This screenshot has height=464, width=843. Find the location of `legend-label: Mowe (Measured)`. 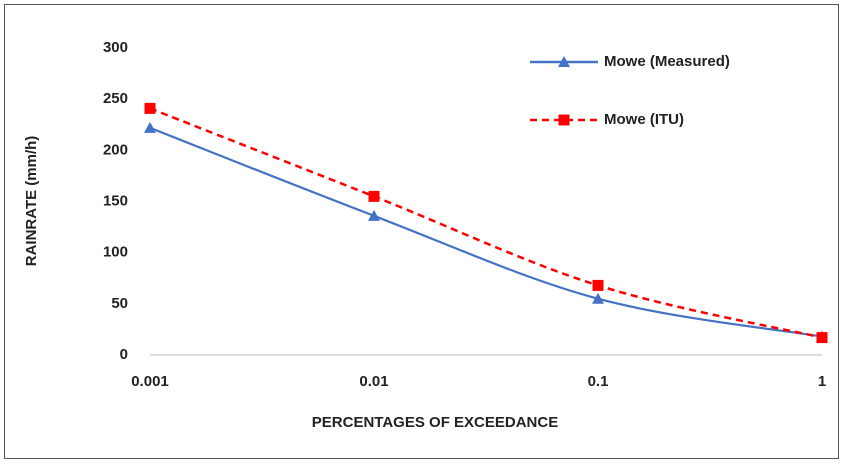

legend-label: Mowe (Measured) is located at coordinates (667, 61).